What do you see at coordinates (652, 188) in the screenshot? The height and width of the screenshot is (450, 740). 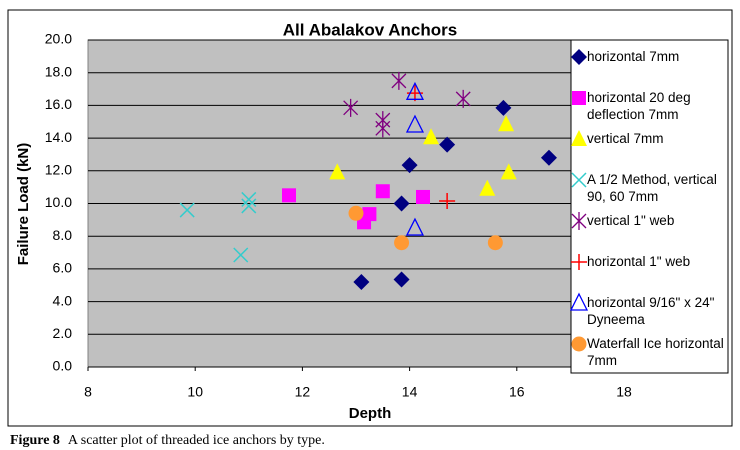 I see `legend-label: A 1/2 Method, vertical 90, 60 7mm` at bounding box center [652, 188].